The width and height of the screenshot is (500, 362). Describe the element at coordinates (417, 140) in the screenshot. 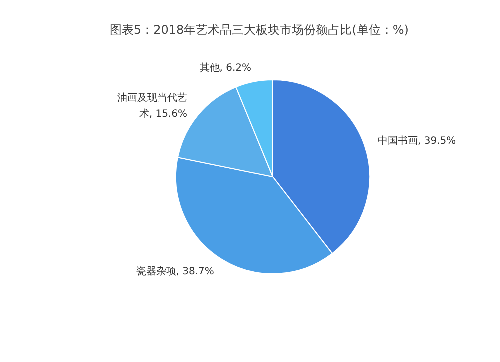

I see `slice-label: 中国书画, 39.5%` at that location.